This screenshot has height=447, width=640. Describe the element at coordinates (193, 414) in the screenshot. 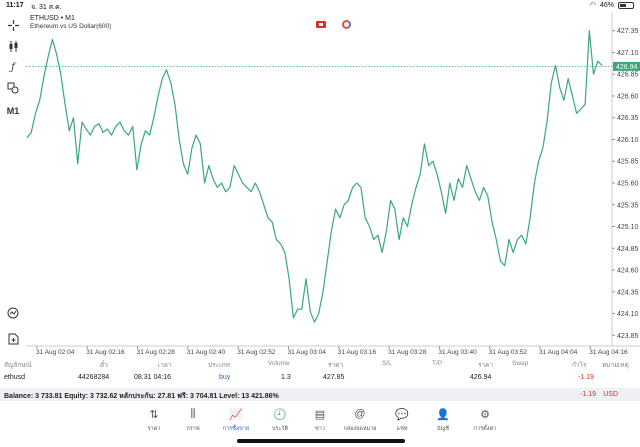

I see `candles-icon: ⫼` at that location.